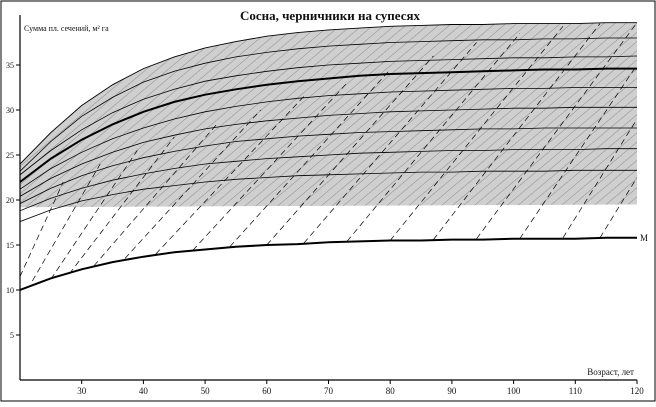  I want to click on y-tick-label-15: 15, so click(10, 245).